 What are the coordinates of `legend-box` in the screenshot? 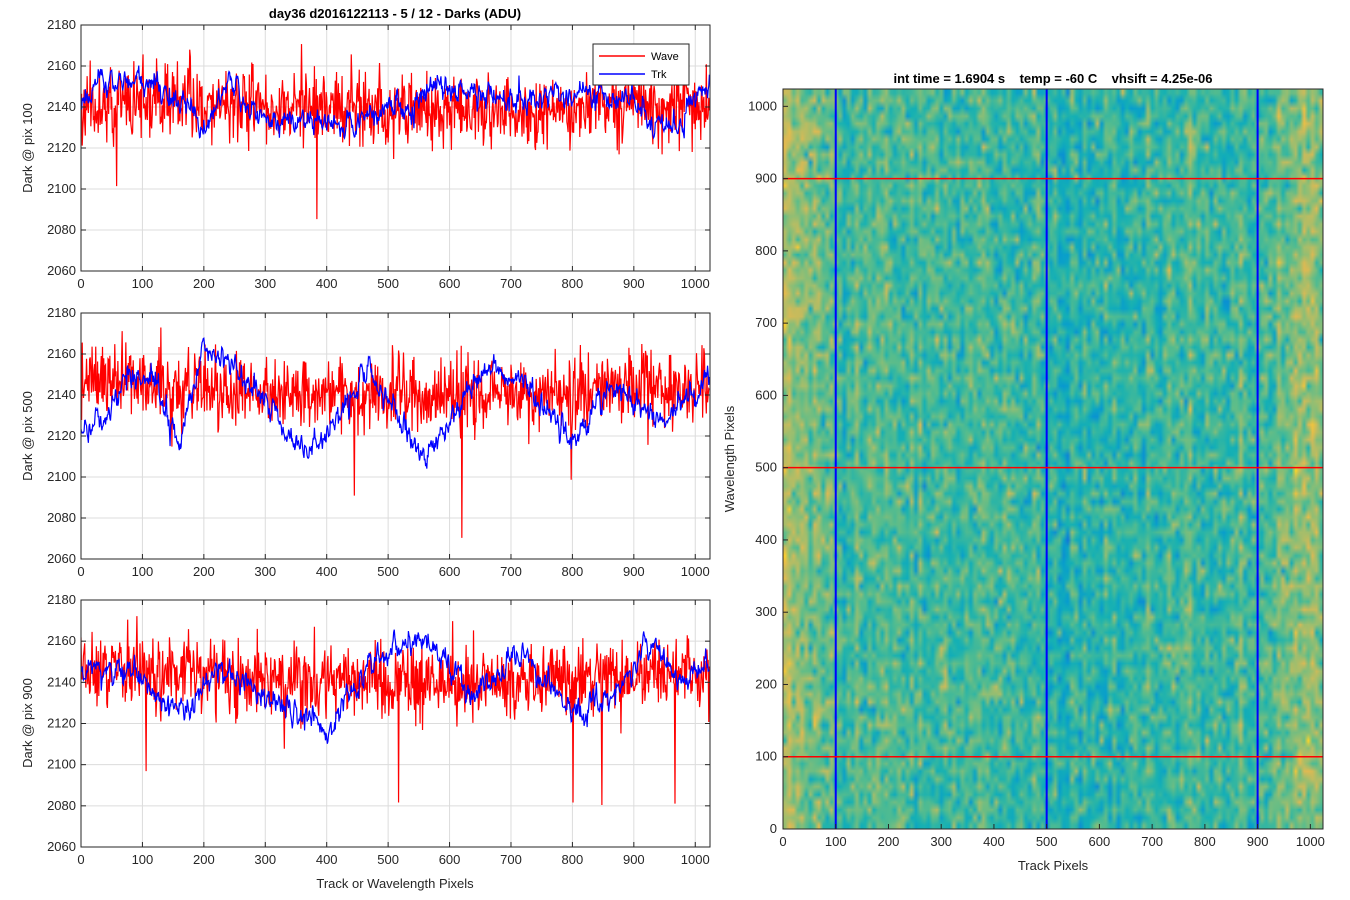 It's located at (641, 64).